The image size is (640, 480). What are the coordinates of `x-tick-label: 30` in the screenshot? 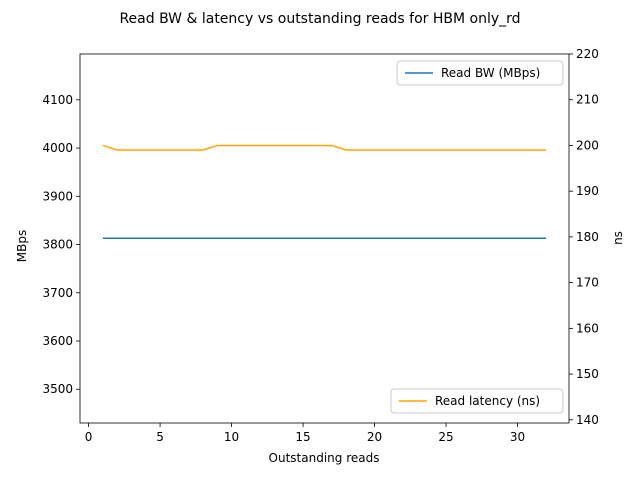 It's located at (517, 437).